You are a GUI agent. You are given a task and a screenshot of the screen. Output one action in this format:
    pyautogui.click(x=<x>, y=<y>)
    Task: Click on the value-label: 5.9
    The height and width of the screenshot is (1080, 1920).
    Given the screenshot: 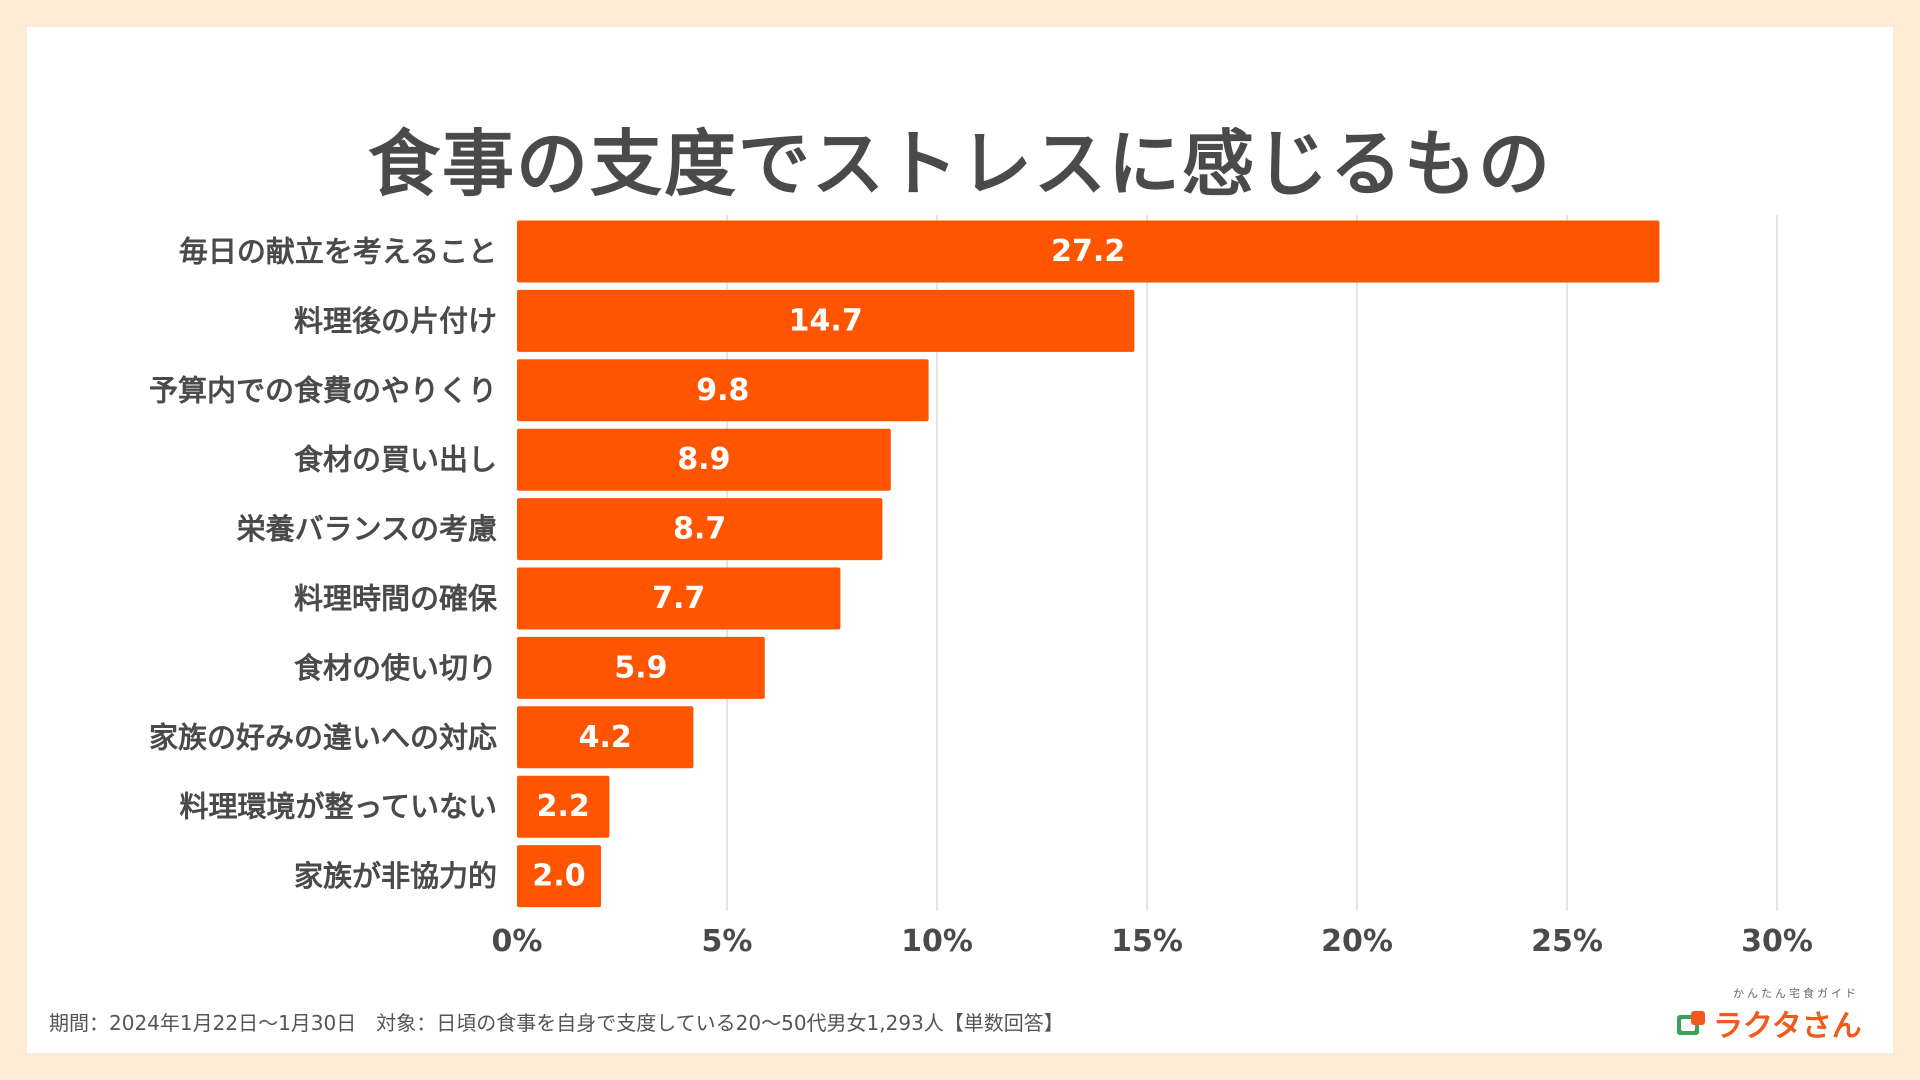 What is the action you would take?
    pyautogui.click(x=640, y=667)
    